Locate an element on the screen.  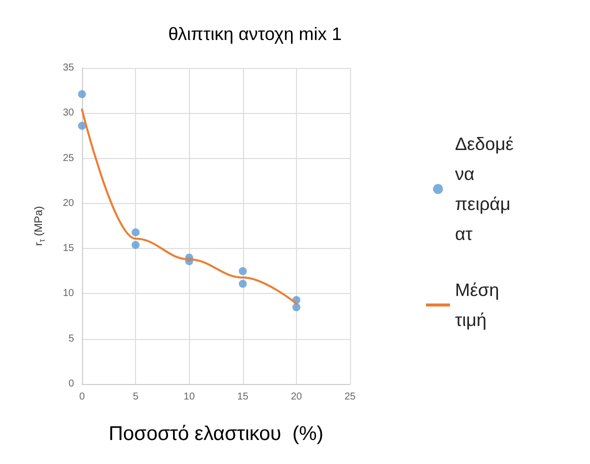
legend-label: Μέση τιμή is located at coordinates (479, 305).